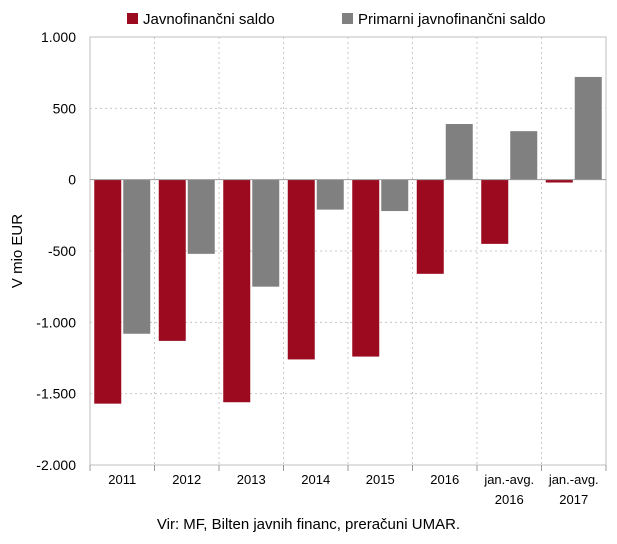 Image resolution: width=617 pixels, height=544 pixels. What do you see at coordinates (65, 108) in the screenshot?
I see `y-tick-label: 500` at bounding box center [65, 108].